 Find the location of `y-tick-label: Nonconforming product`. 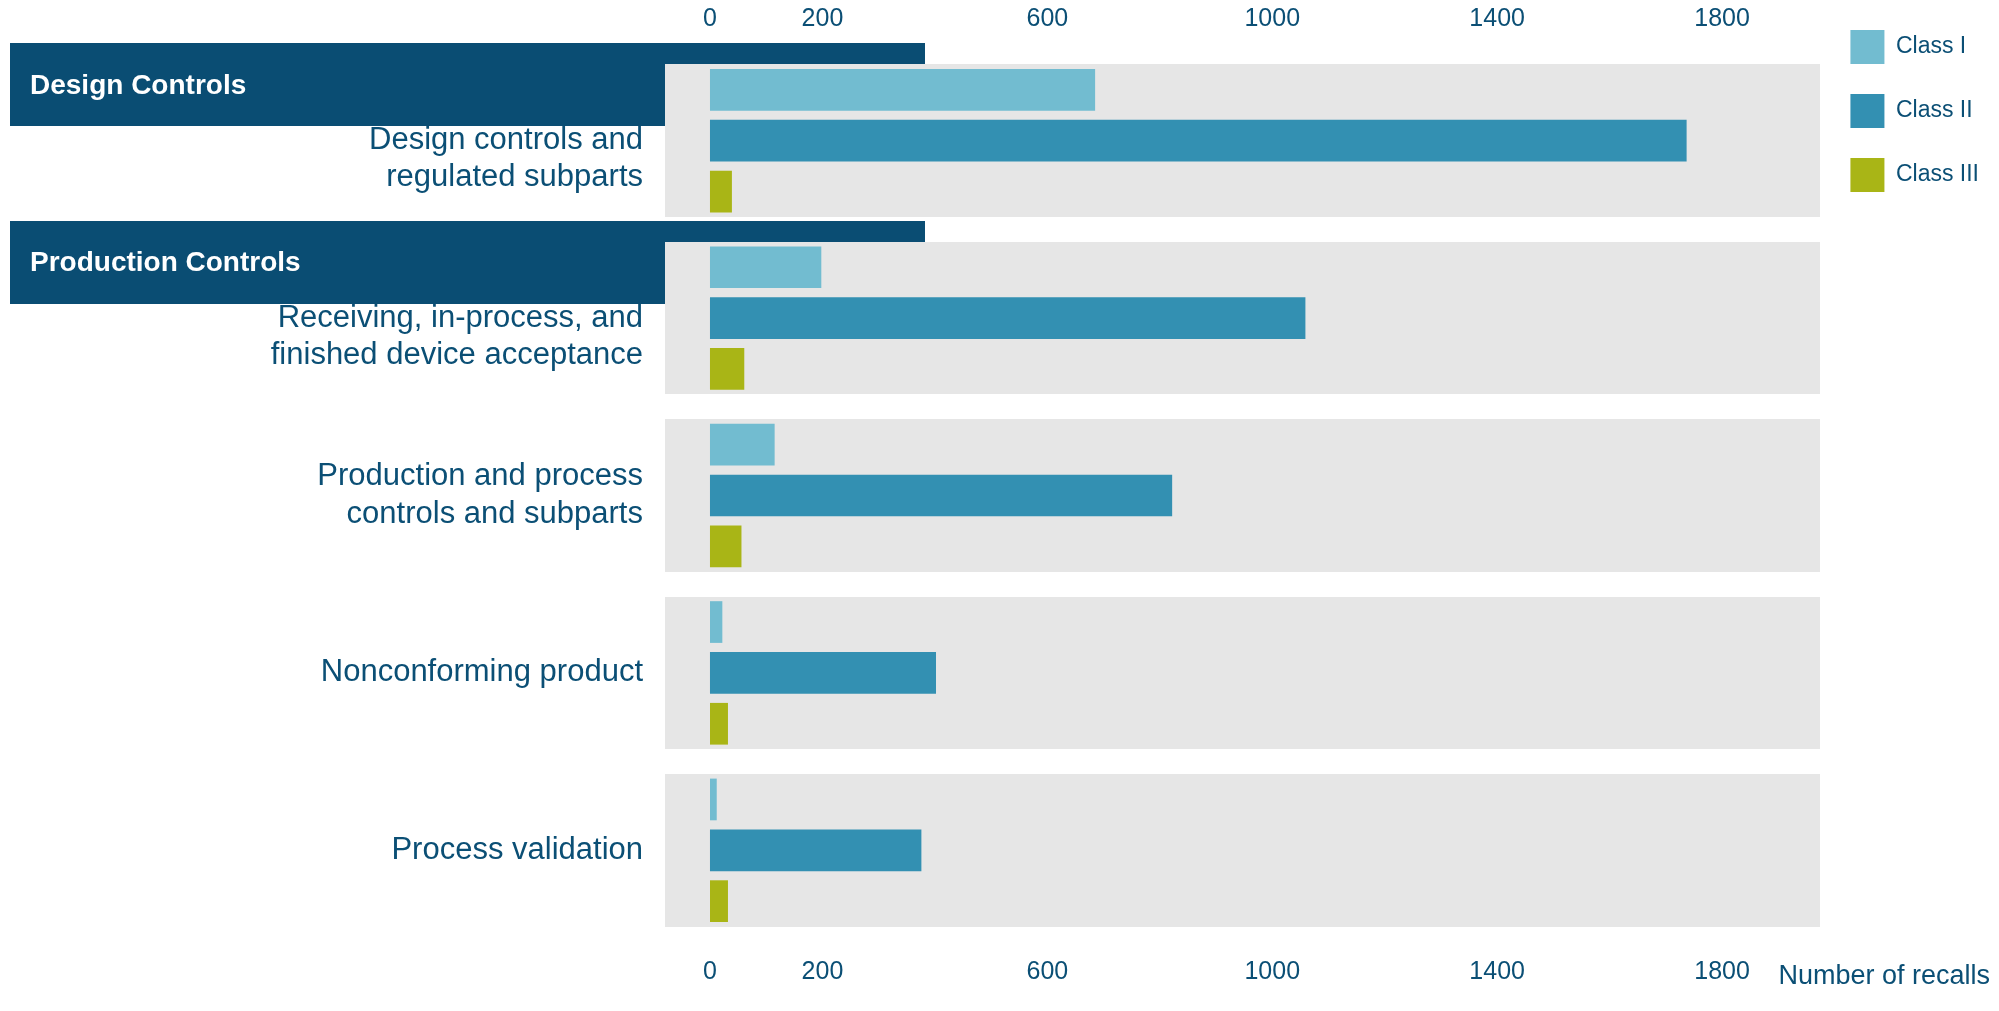

y-tick-label: Nonconforming product is located at coordinates (482, 671).